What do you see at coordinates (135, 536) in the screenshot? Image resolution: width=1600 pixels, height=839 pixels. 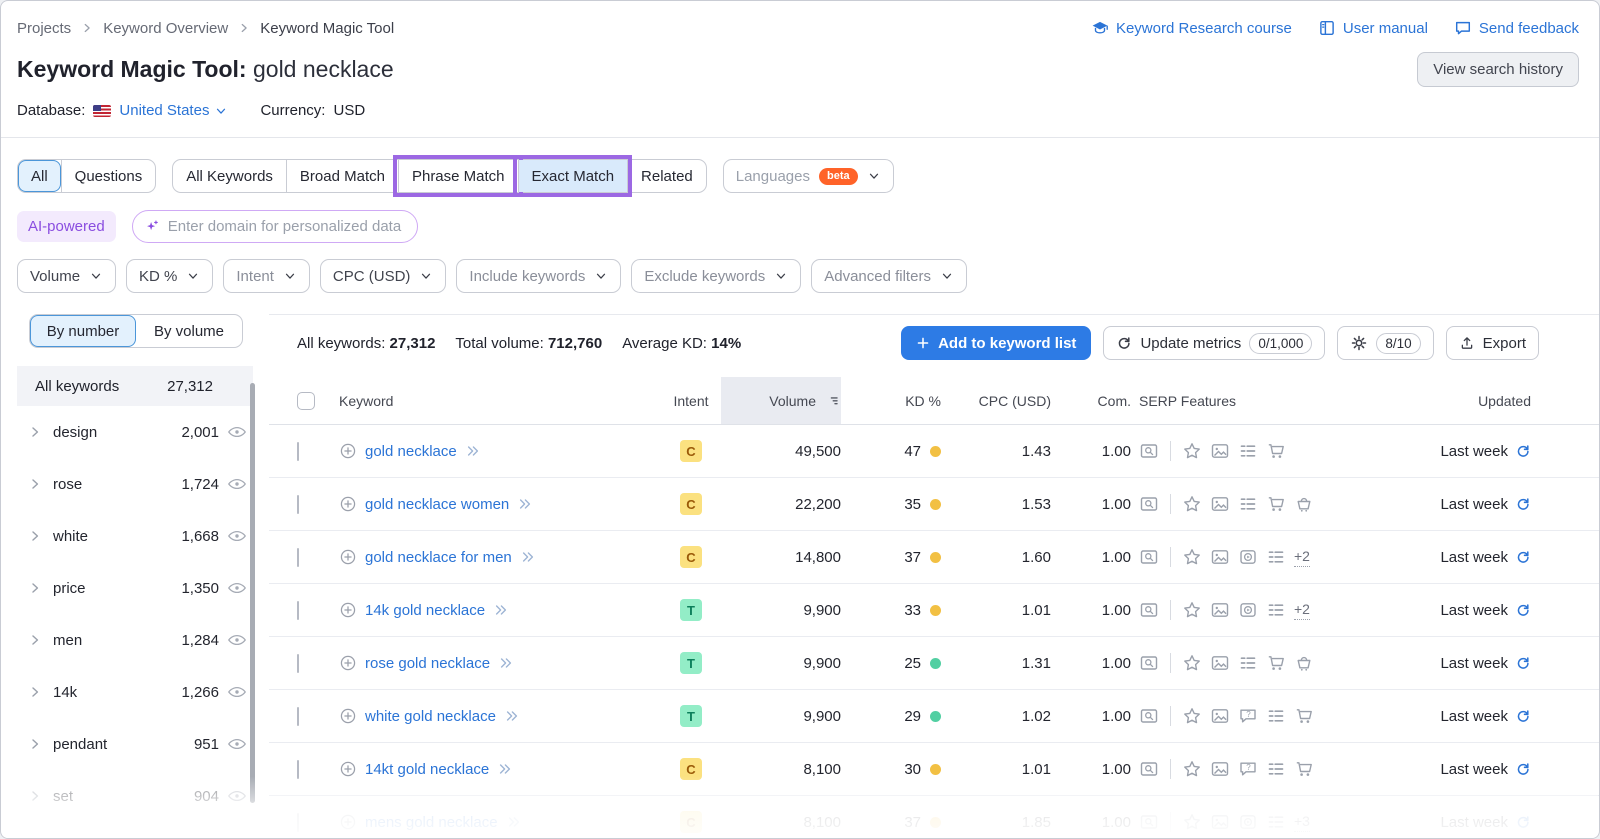 I see `sidebar-group-white: white 1,668` at bounding box center [135, 536].